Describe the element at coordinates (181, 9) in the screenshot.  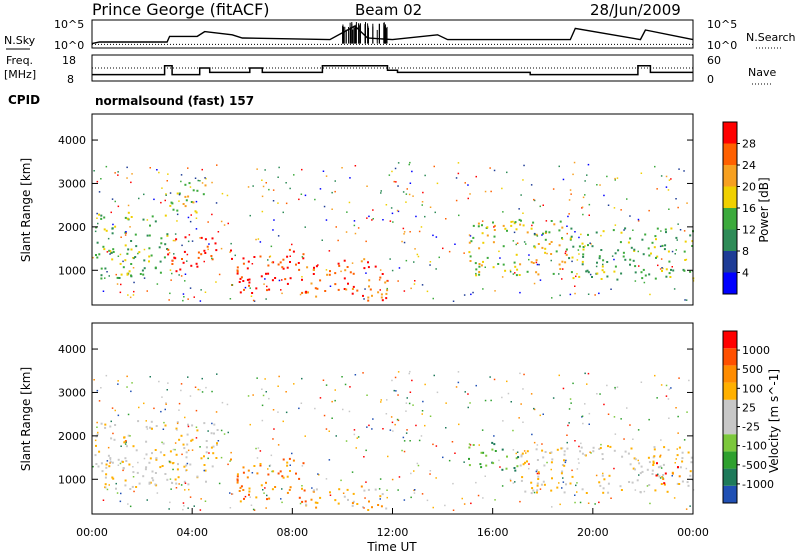
I see `station-title: Prince George (fitACF)` at that location.